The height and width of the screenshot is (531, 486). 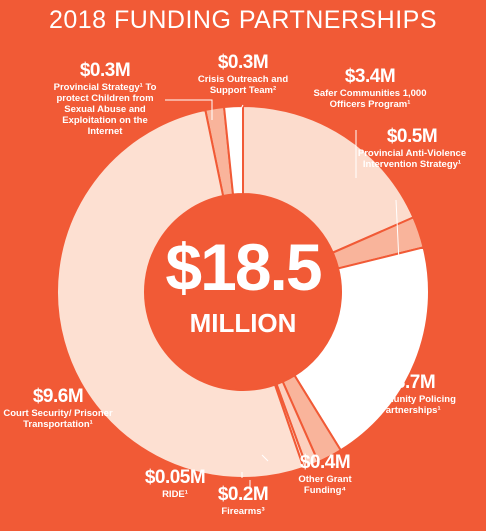 I want to click on data-label: $0.3M Crisis Outreach and Support Team², so click(x=243, y=74).